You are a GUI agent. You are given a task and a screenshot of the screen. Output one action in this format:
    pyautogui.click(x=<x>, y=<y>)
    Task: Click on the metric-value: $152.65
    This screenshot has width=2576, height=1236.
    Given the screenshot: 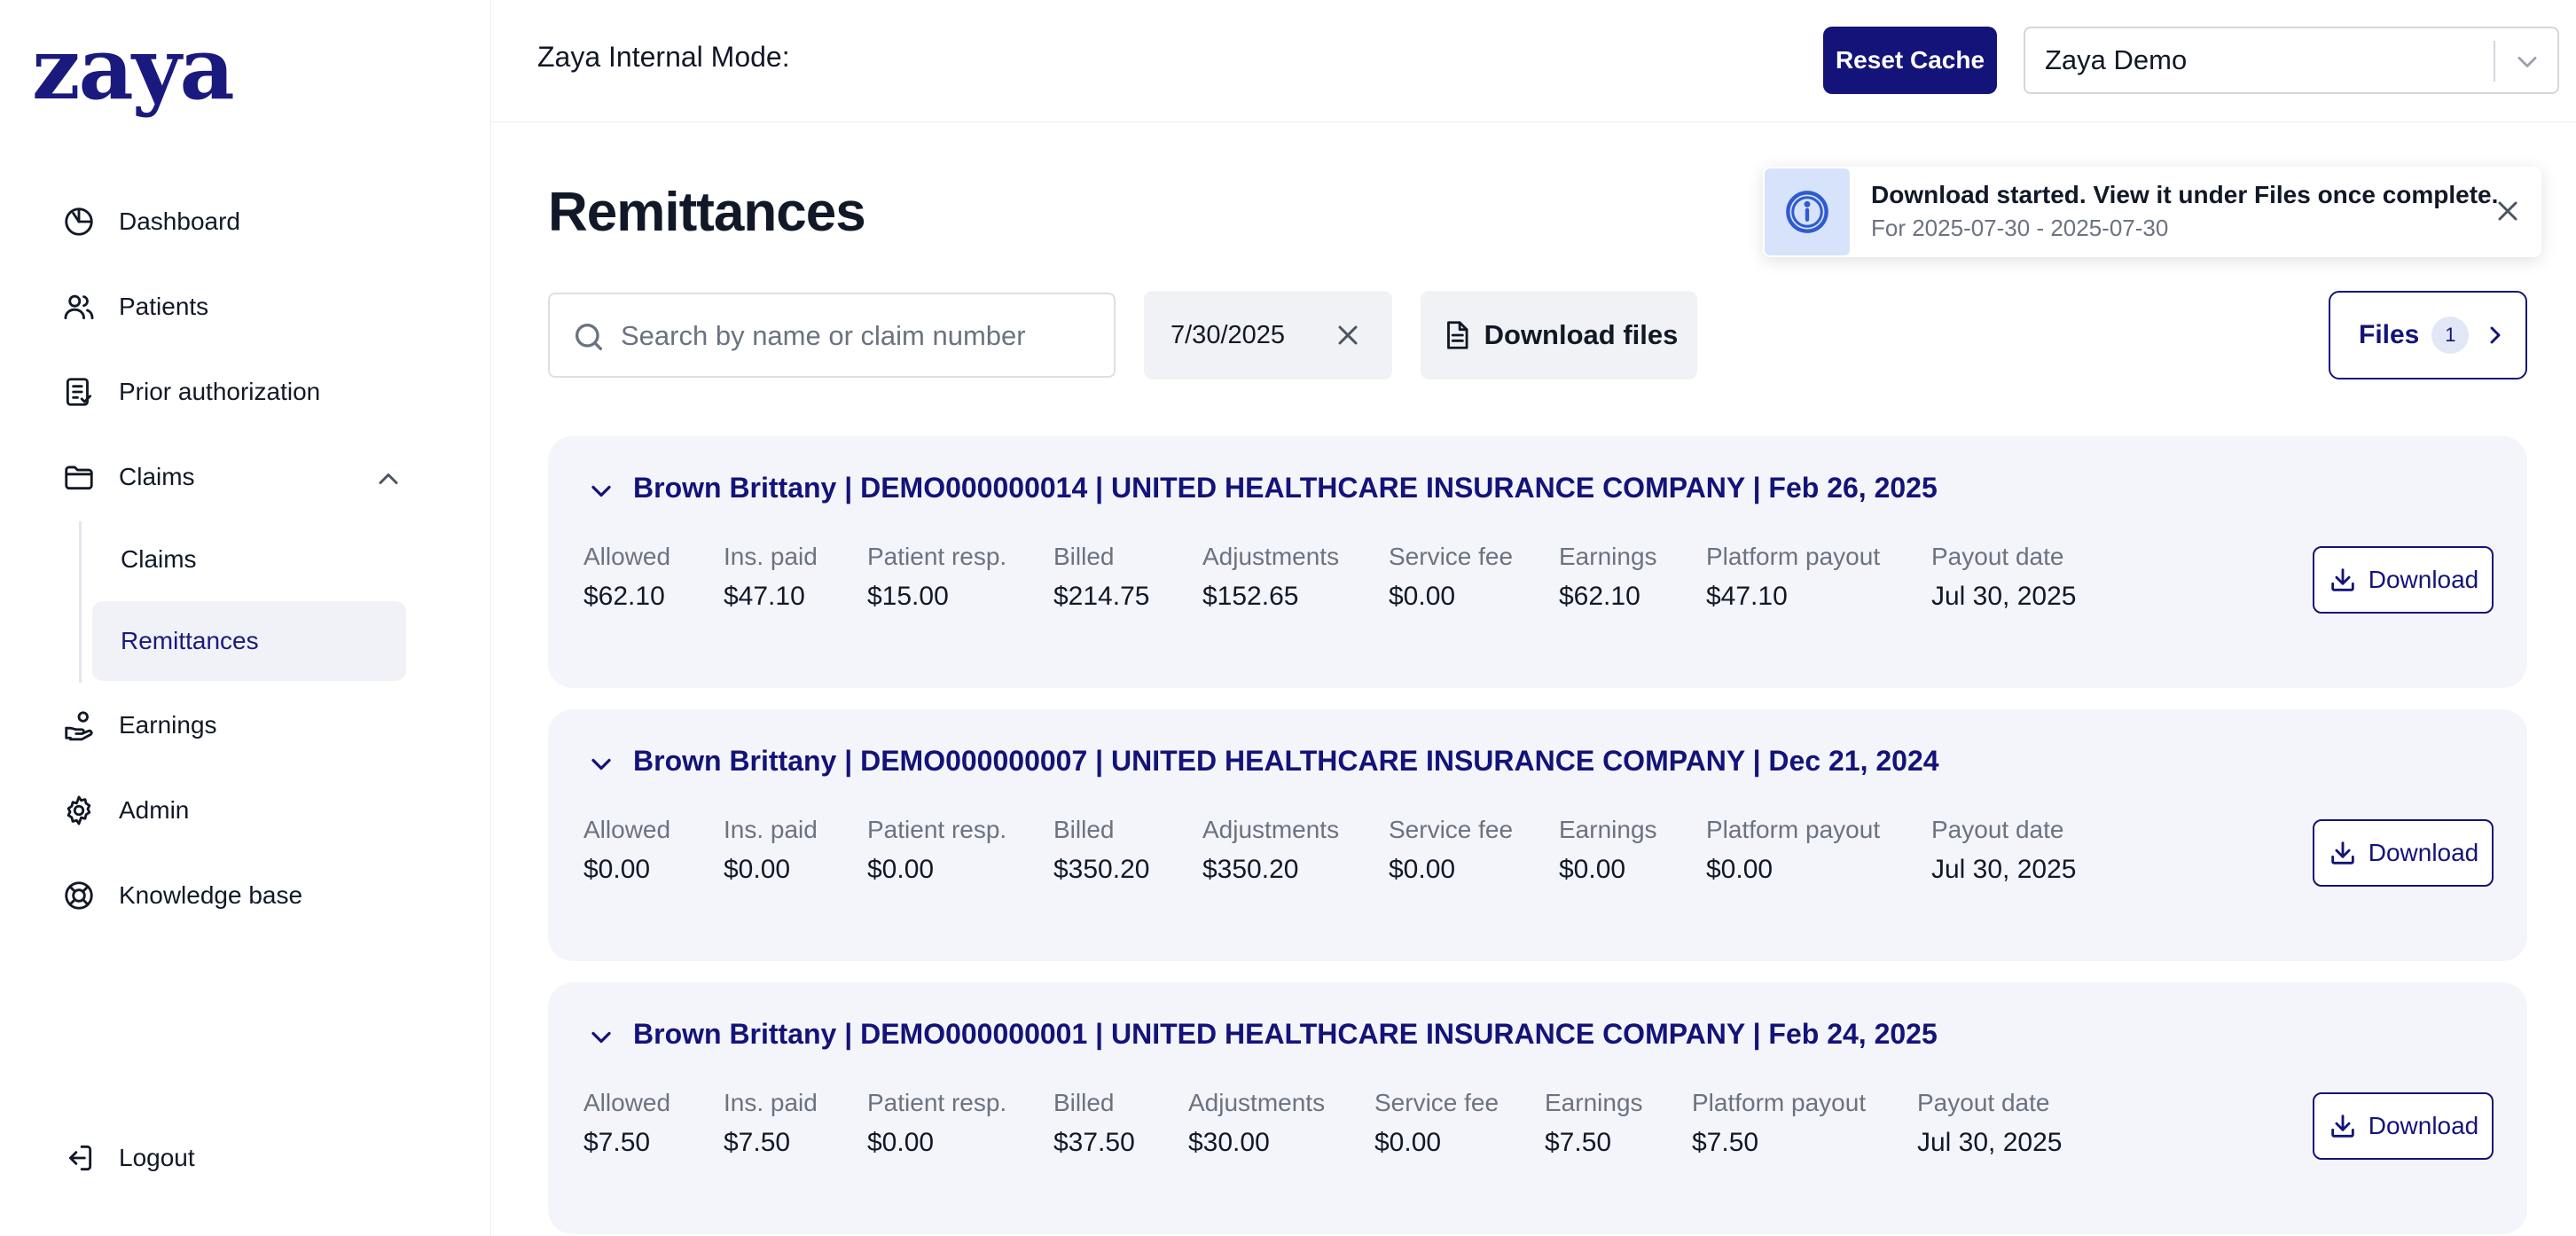 What is the action you would take?
    pyautogui.click(x=1250, y=596)
    